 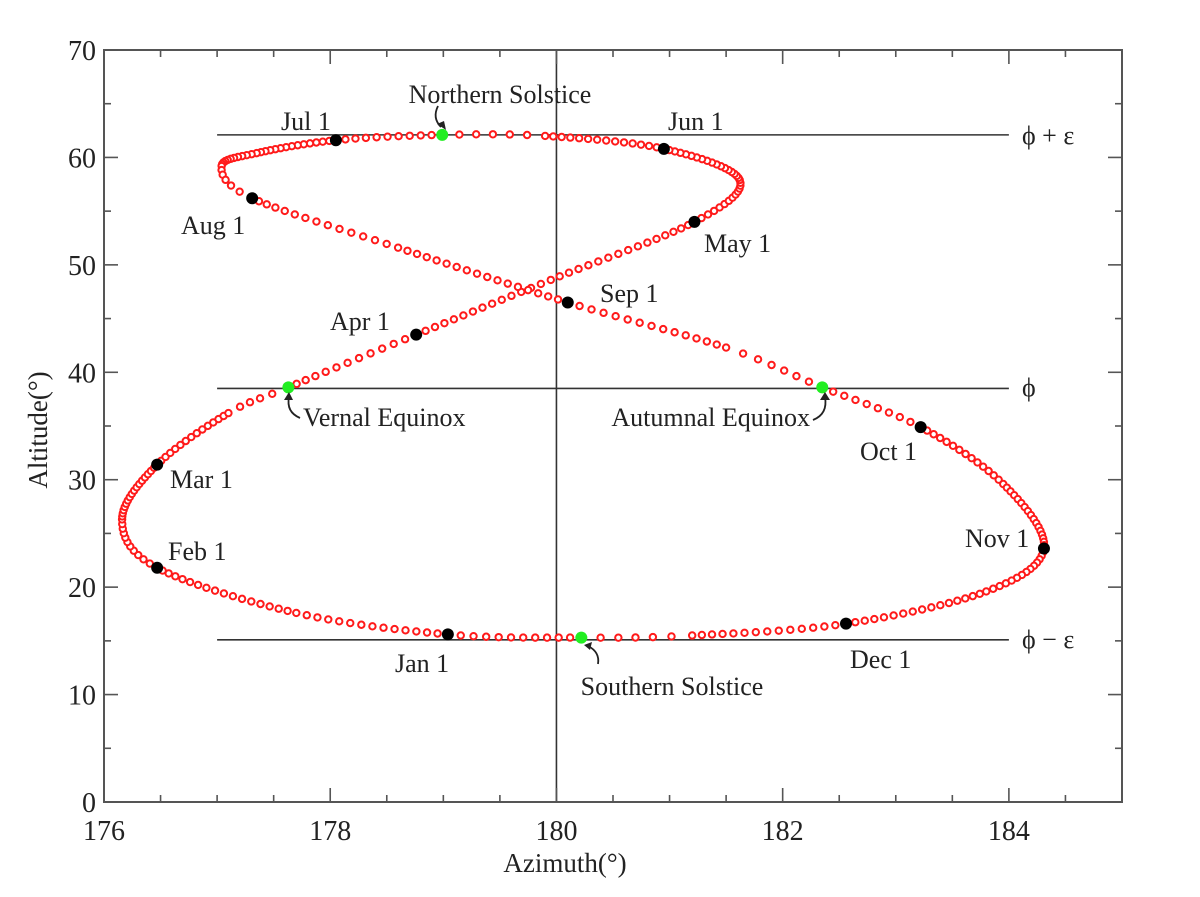 I want to click on label-jun-1: Jun 1, so click(x=696, y=121).